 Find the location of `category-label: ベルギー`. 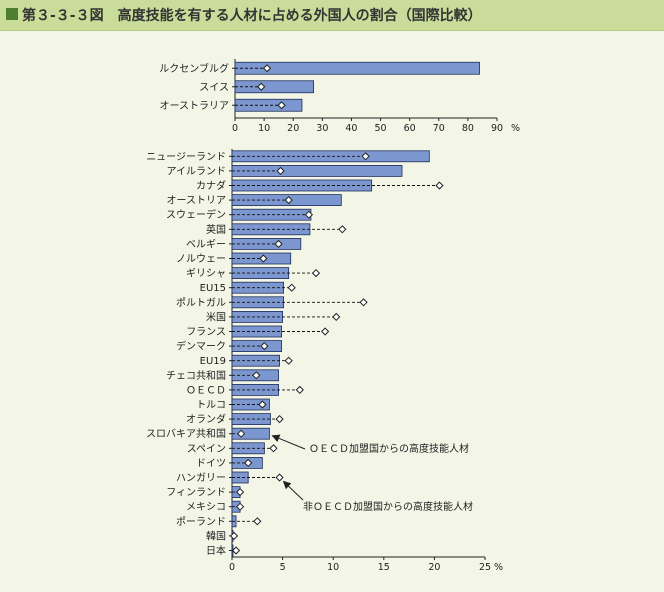

category-label: ベルギー is located at coordinates (206, 244).